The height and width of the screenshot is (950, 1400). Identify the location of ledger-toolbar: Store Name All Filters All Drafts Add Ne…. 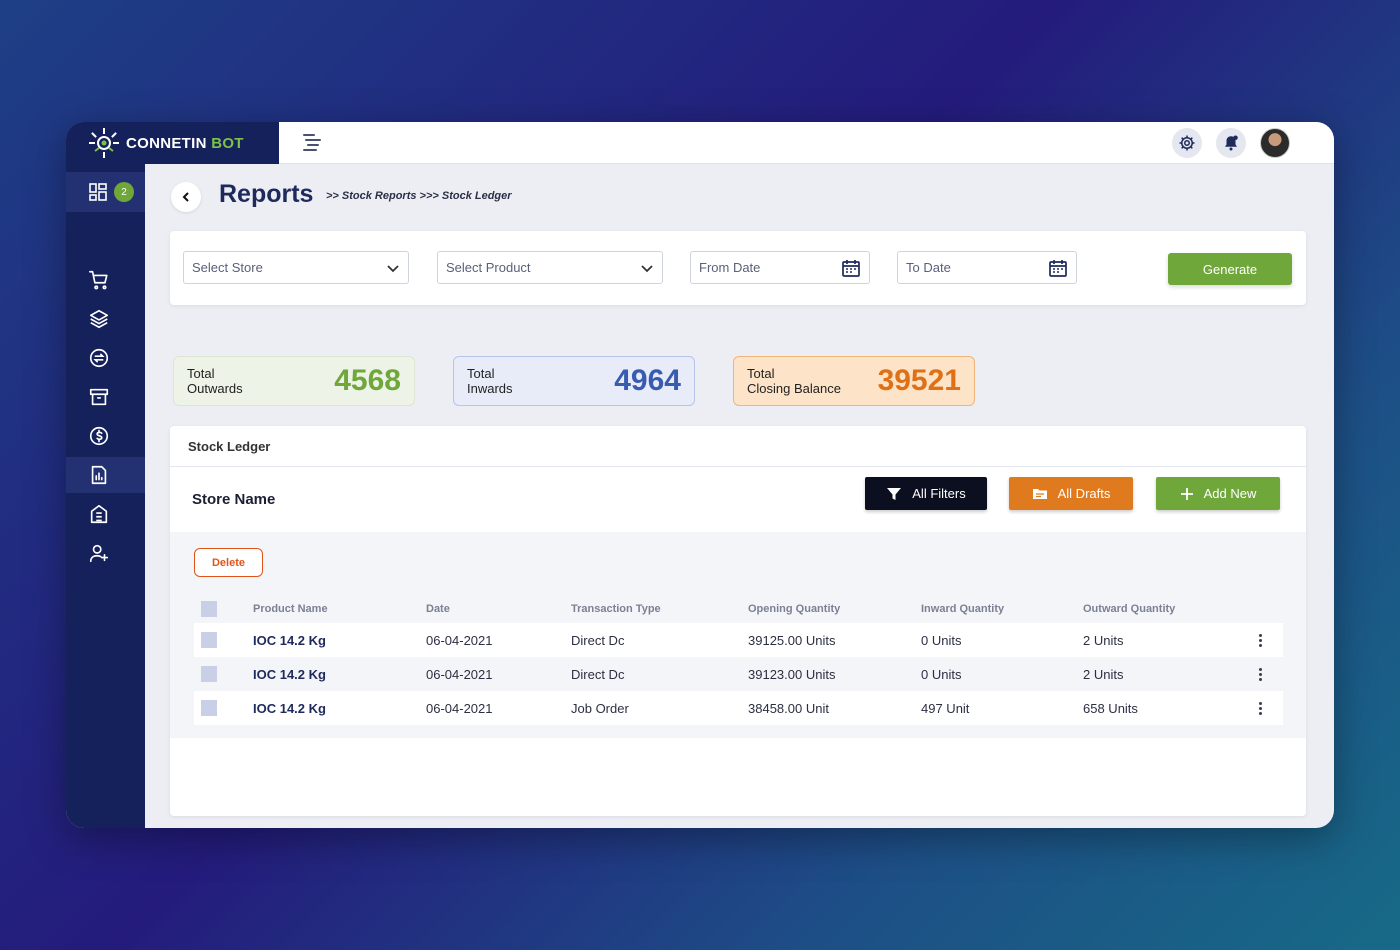
(738, 499).